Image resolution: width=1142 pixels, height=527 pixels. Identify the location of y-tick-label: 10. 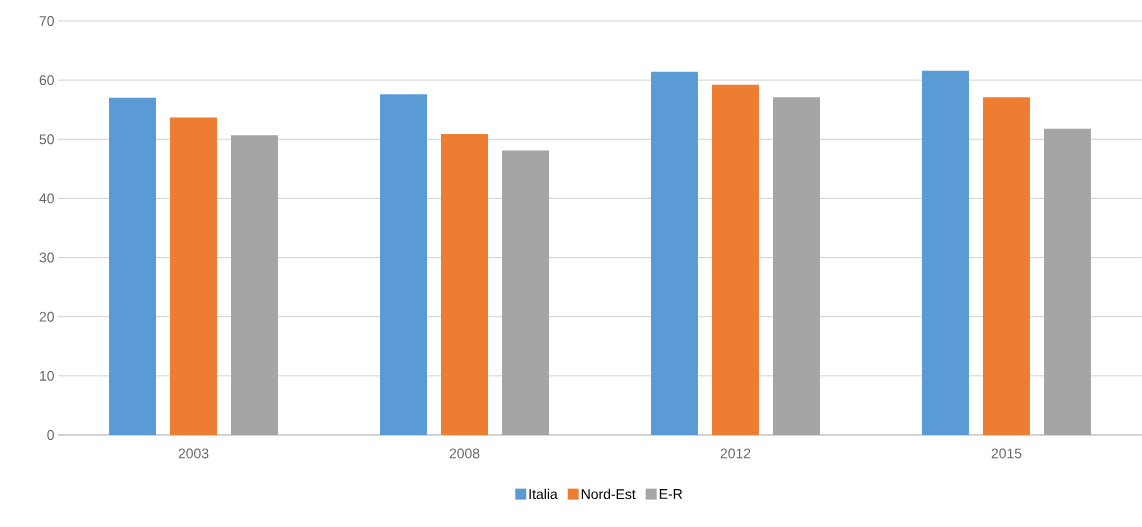
(47, 375).